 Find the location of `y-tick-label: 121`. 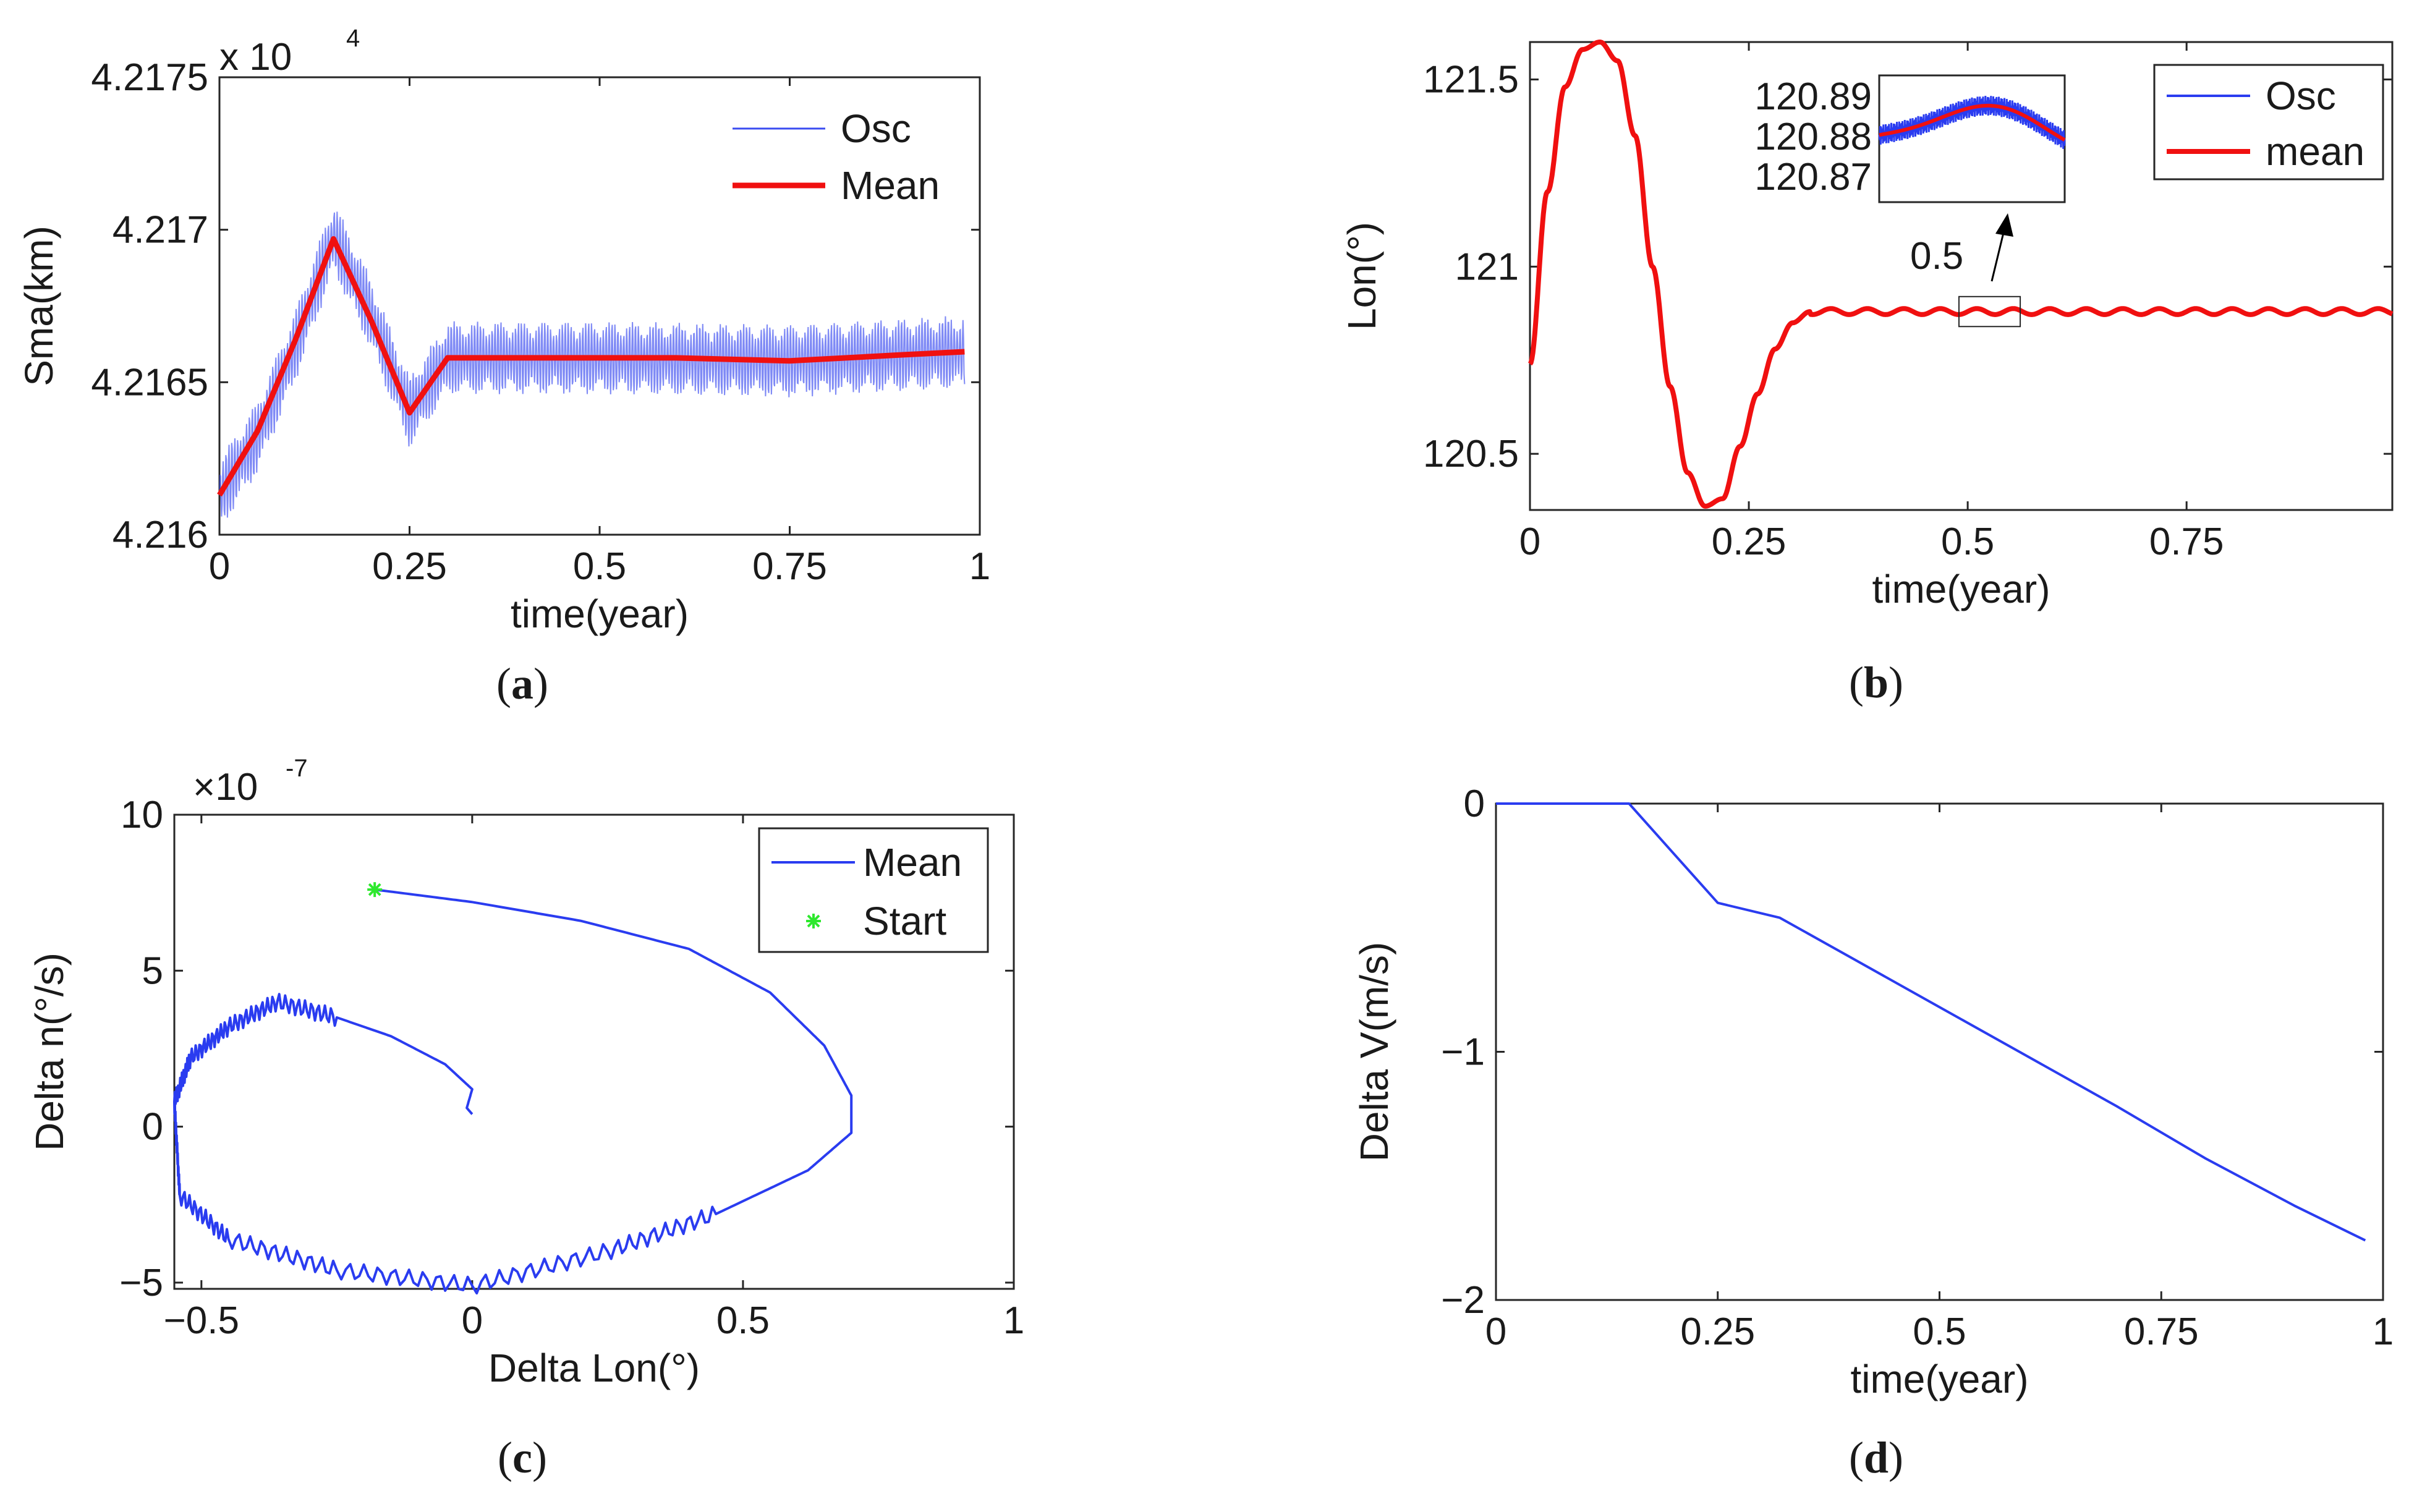

y-tick-label: 121 is located at coordinates (1487, 266).